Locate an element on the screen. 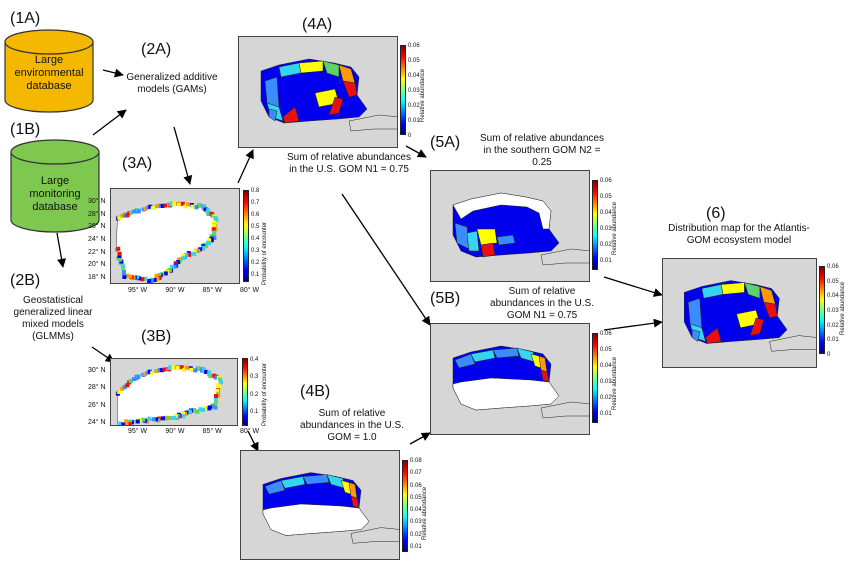  arrow-1b-2a is located at coordinates (109, 122).